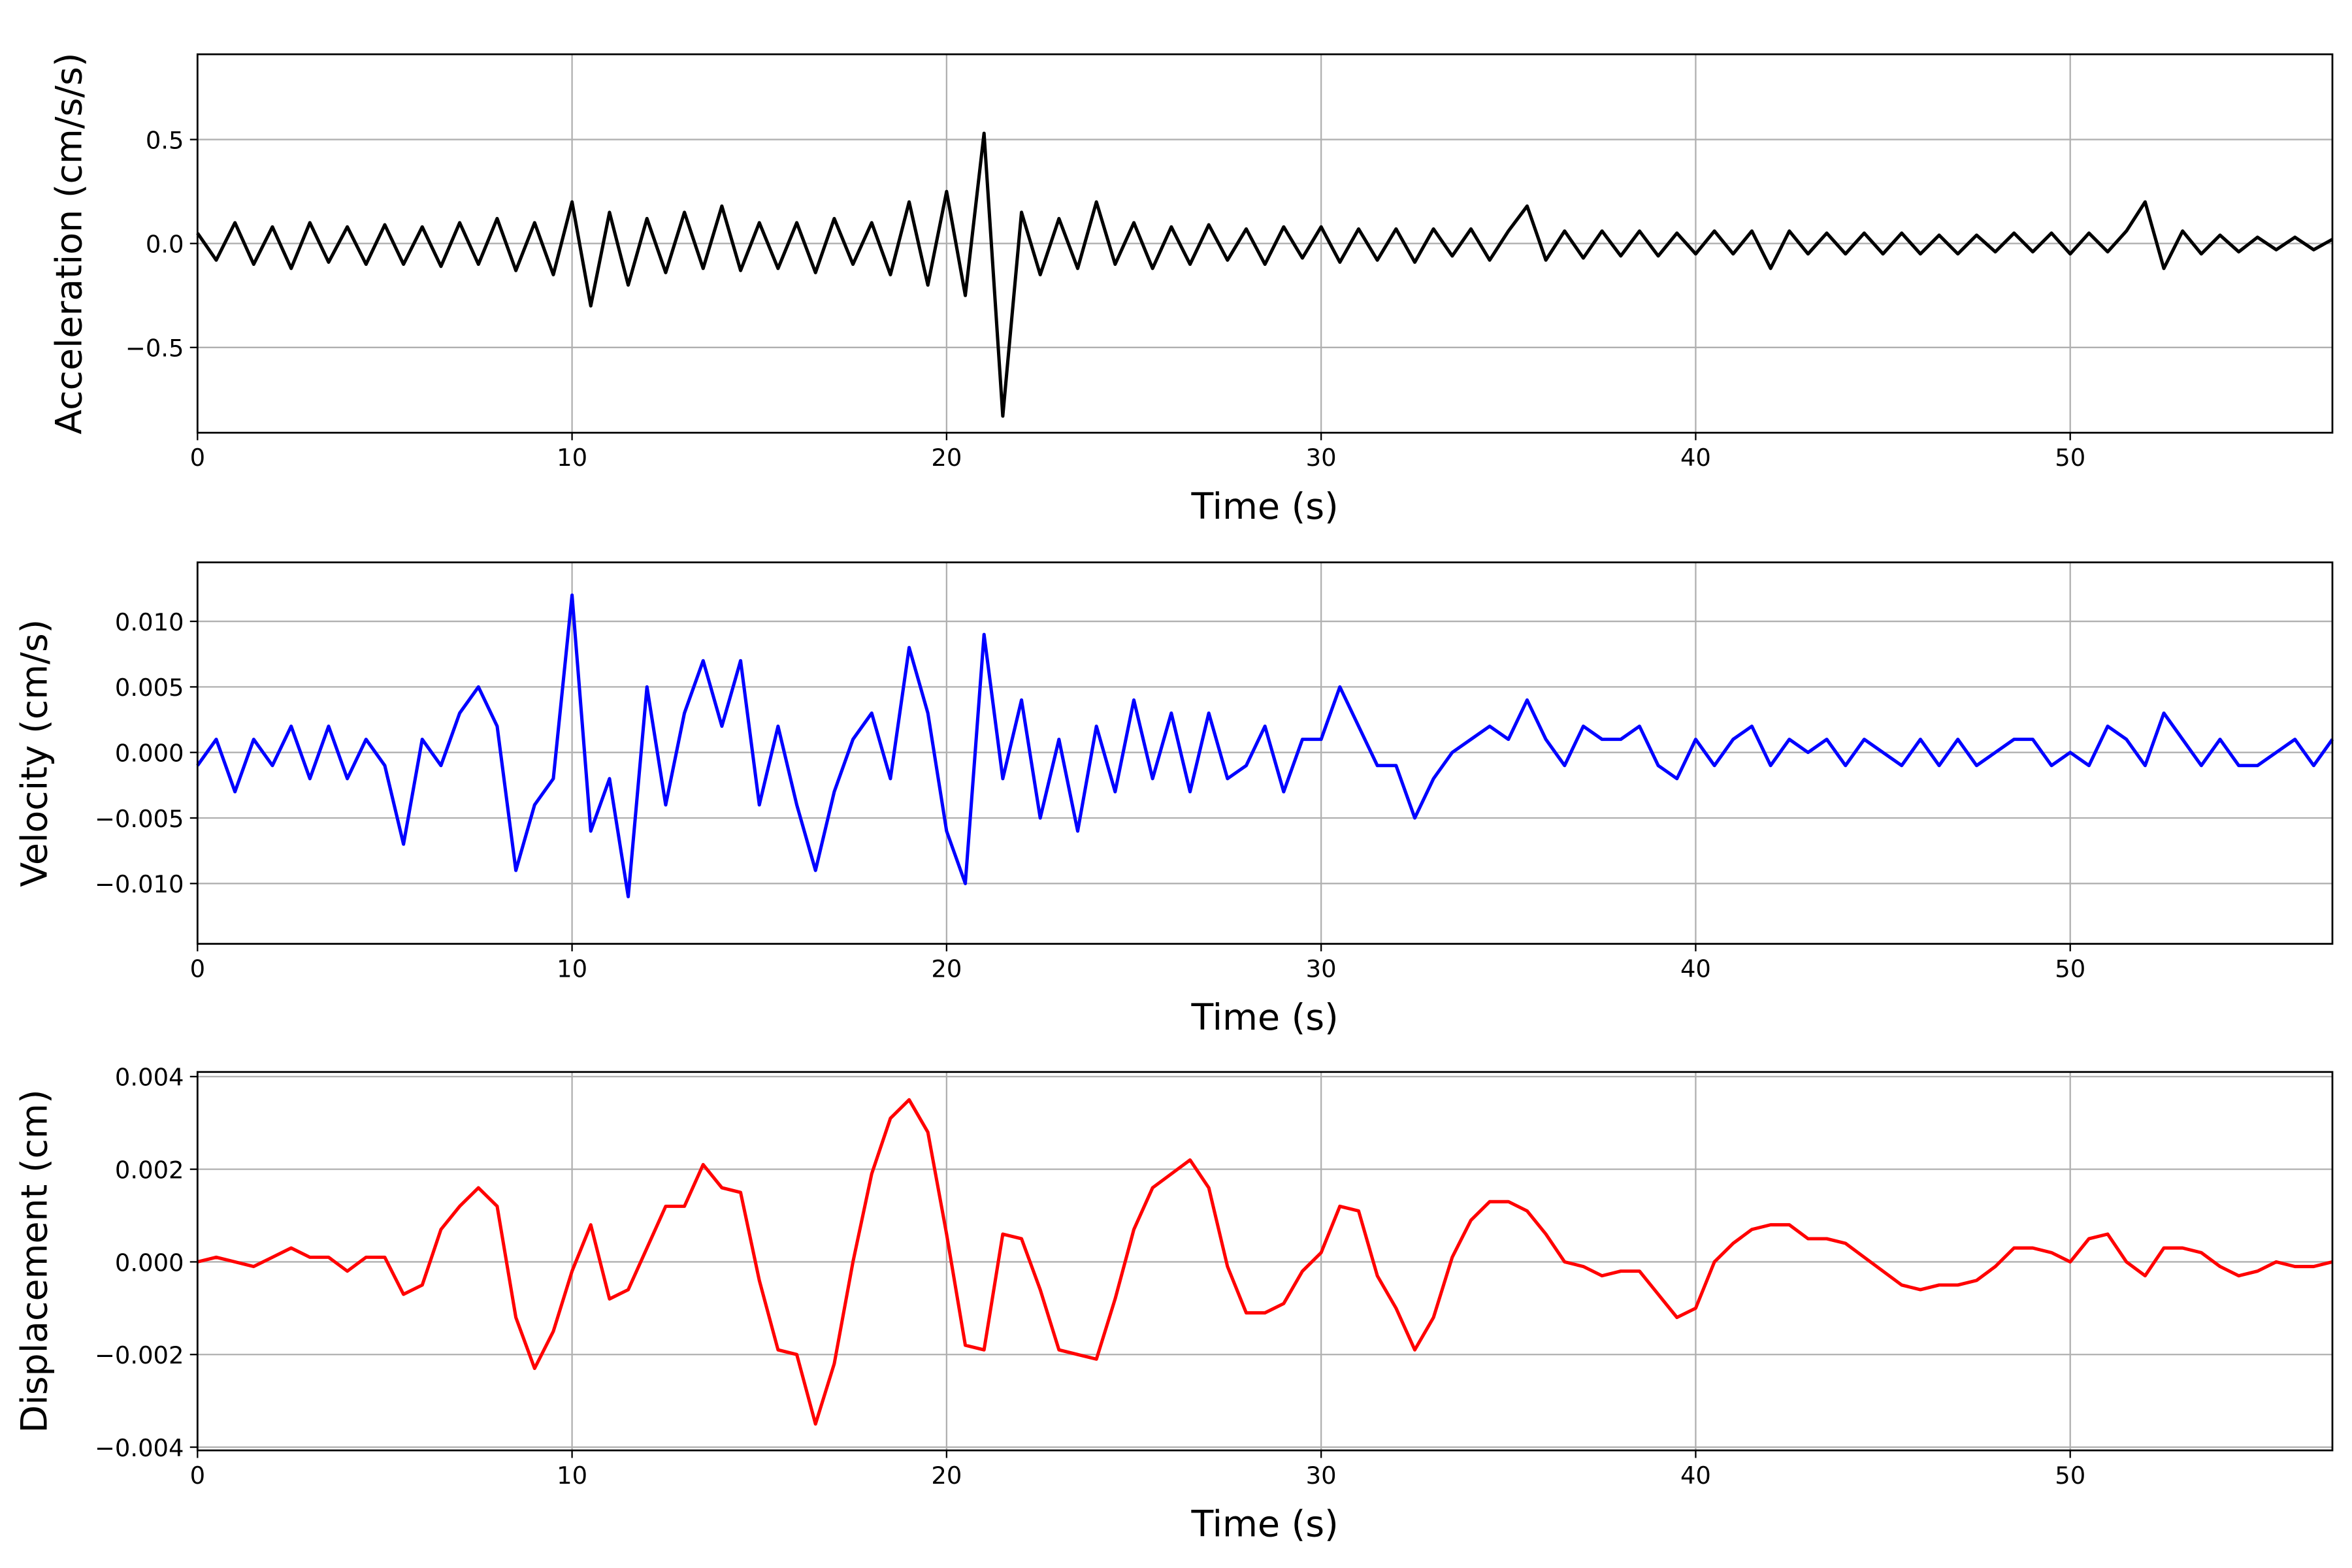  I want to click on y-tick-label: 0.0, so click(165, 245).